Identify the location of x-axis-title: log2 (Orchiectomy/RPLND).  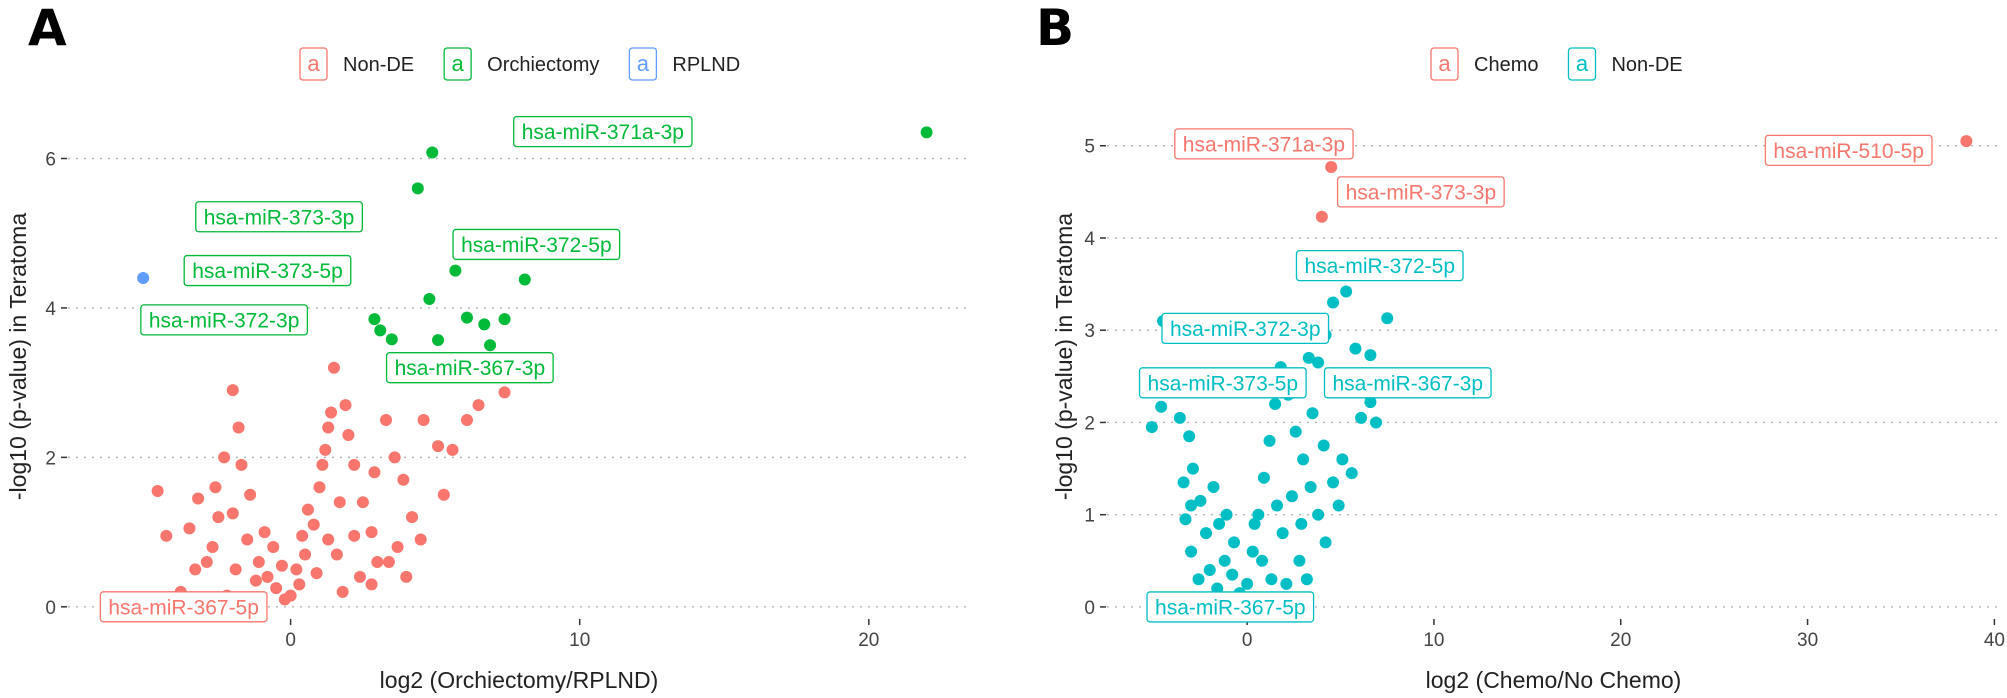
(519, 680).